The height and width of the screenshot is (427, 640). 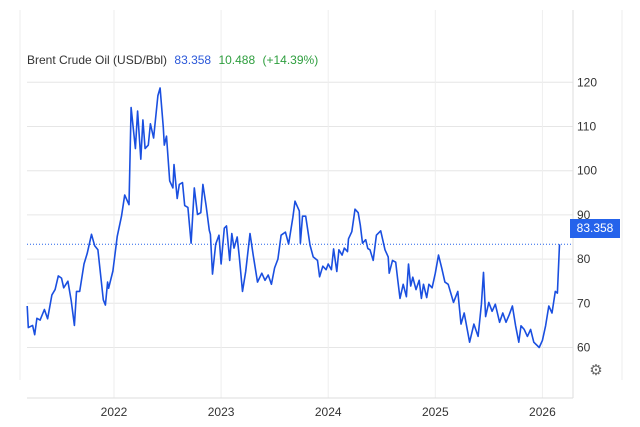 What do you see at coordinates (237, 60) in the screenshot?
I see `change-value: 10.488` at bounding box center [237, 60].